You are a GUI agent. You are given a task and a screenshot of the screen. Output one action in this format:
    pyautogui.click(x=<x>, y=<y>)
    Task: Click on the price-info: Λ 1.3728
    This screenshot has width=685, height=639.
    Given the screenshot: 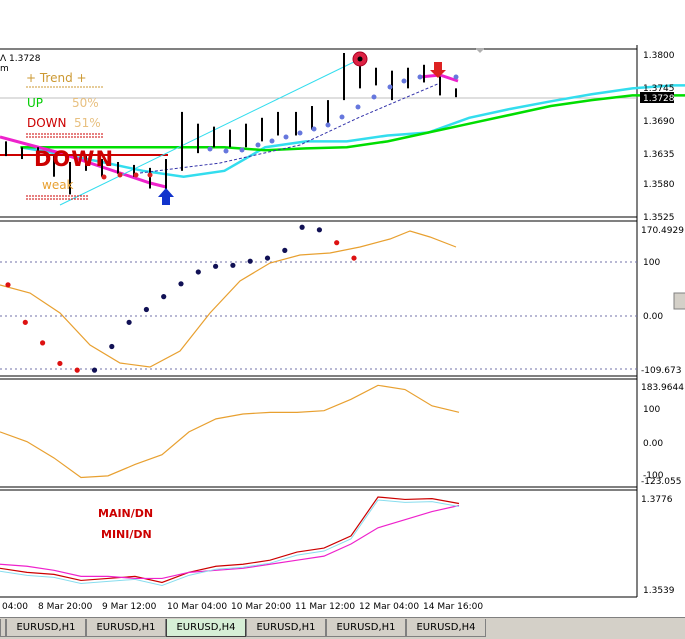 What is the action you would take?
    pyautogui.click(x=20, y=59)
    